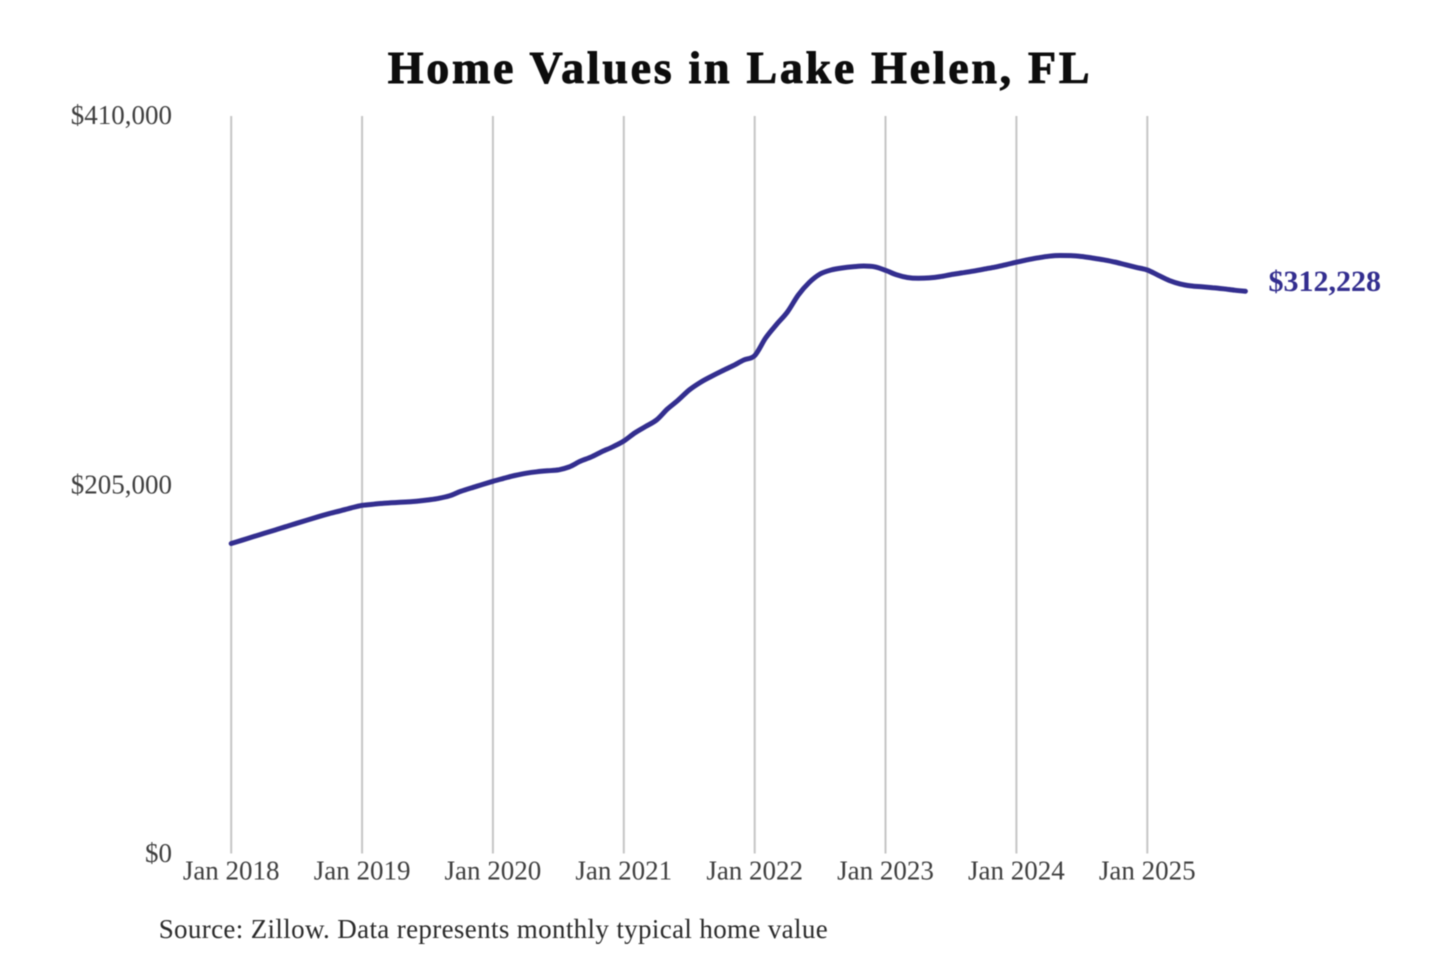 Image resolution: width=1440 pixels, height=960 pixels. Describe the element at coordinates (1016, 871) in the screenshot. I see `svg-text: Jan 2024` at that location.